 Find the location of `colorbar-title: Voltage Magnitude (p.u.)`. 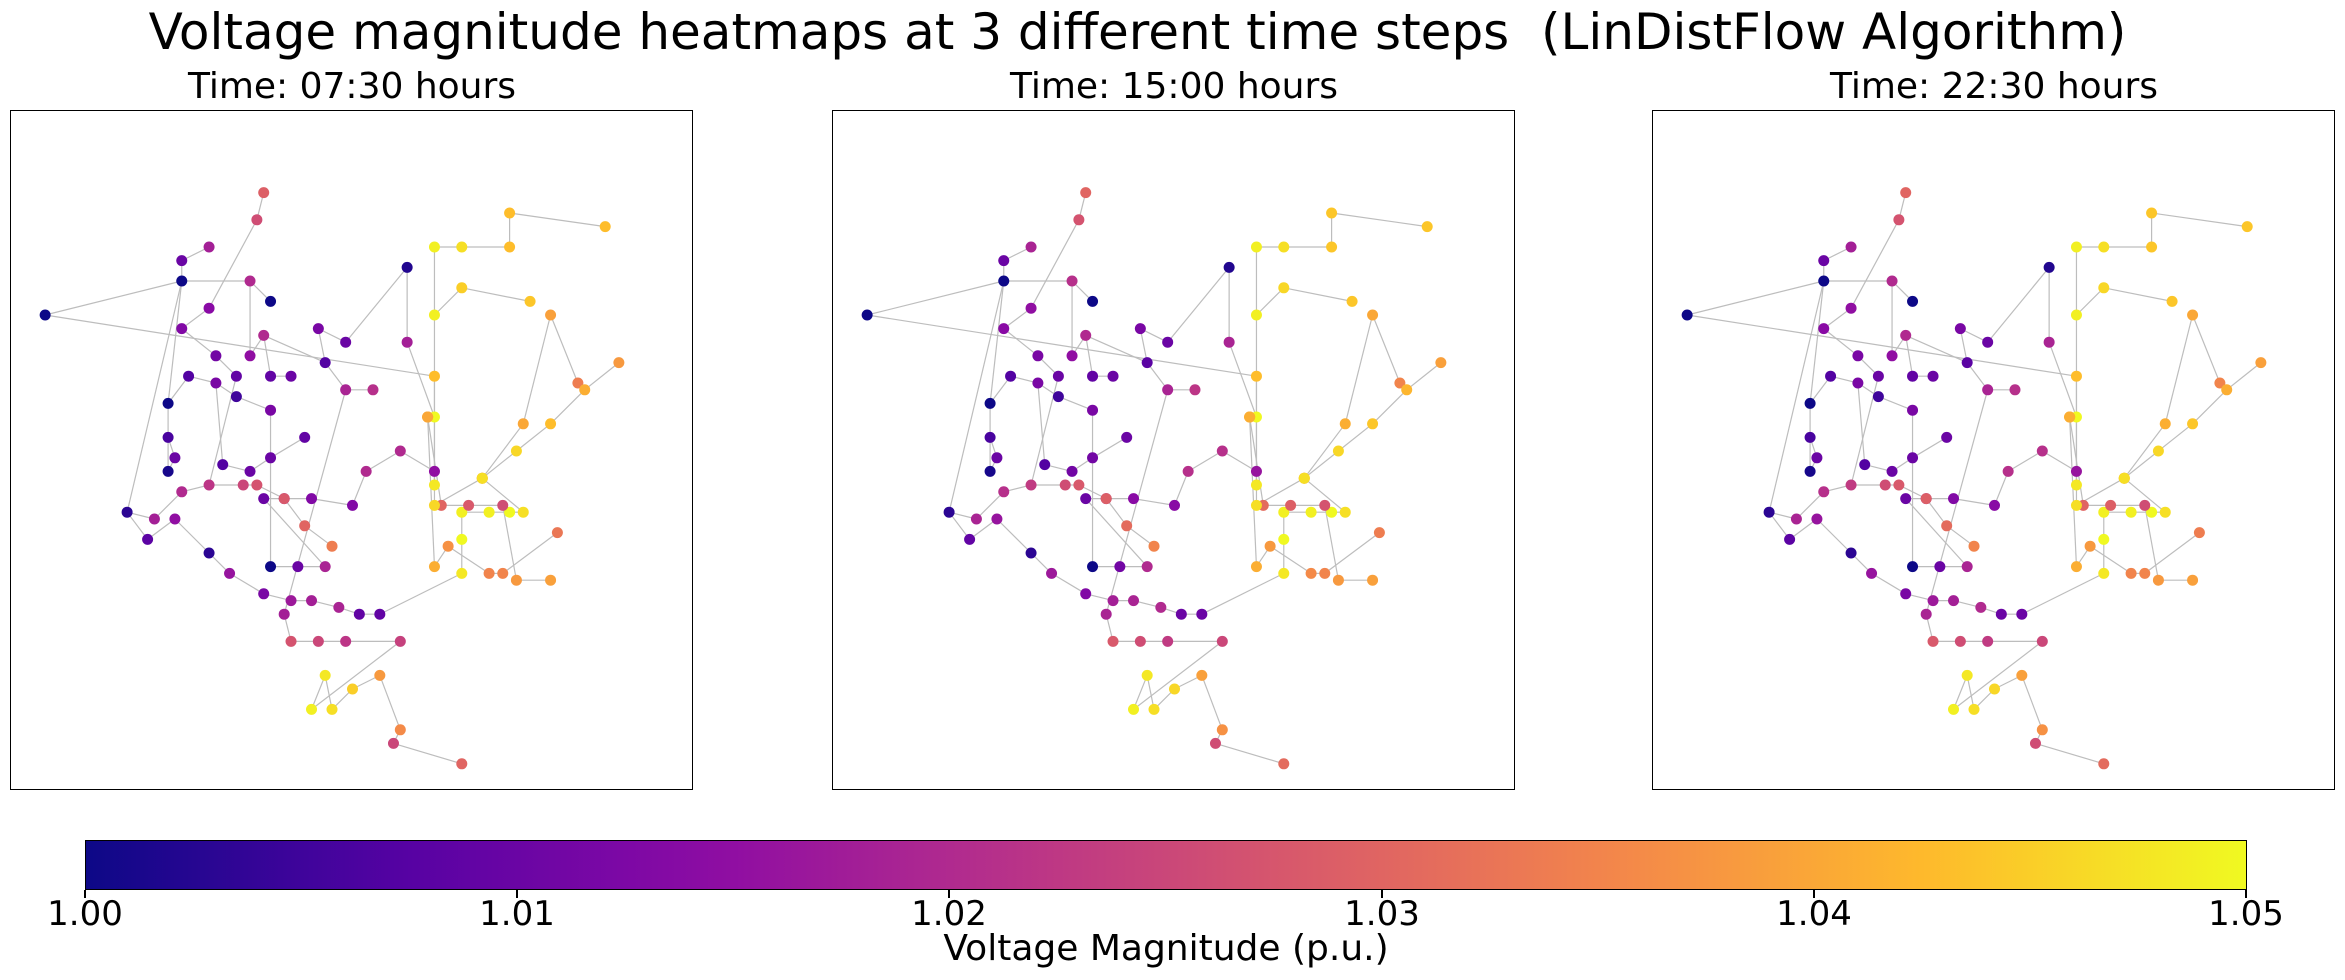

colorbar-title: Voltage Magnitude (p.u.) is located at coordinates (1166, 948).